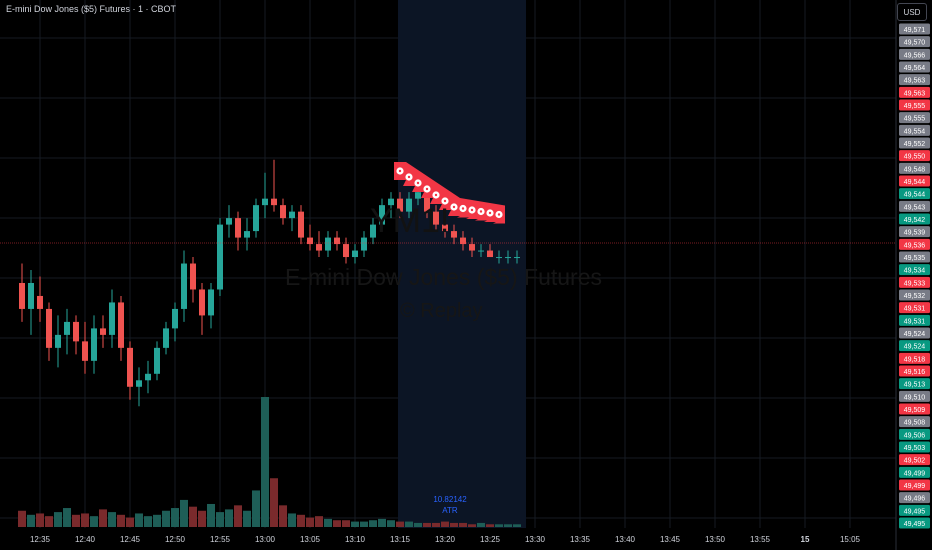  Describe the element at coordinates (914, 447) in the screenshot. I see `price-tag: 49,503` at that location.